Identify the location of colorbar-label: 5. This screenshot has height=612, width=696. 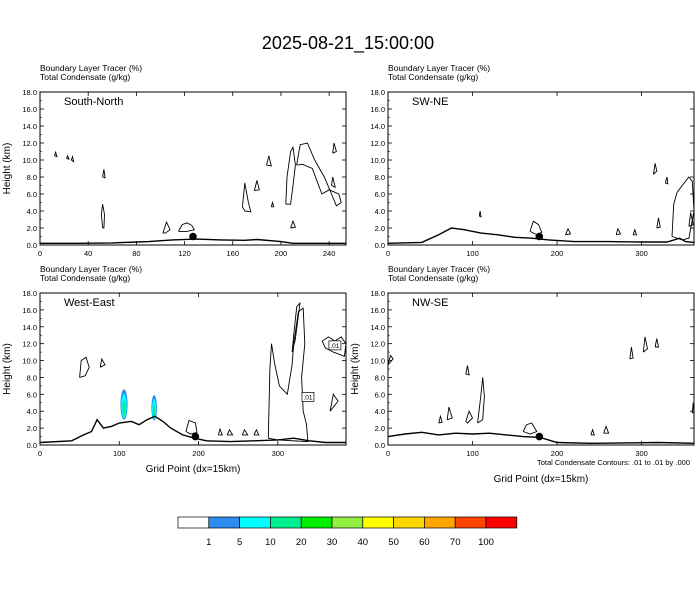
(239, 542).